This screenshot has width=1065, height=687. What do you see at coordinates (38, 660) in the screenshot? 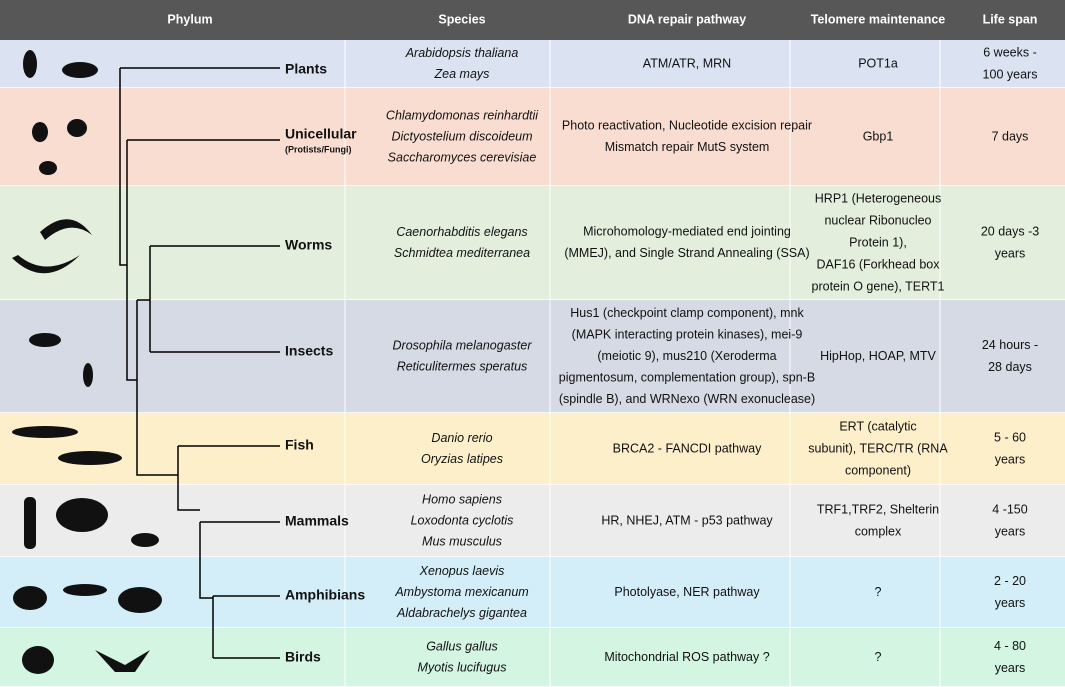
I see `rooster-icon` at bounding box center [38, 660].